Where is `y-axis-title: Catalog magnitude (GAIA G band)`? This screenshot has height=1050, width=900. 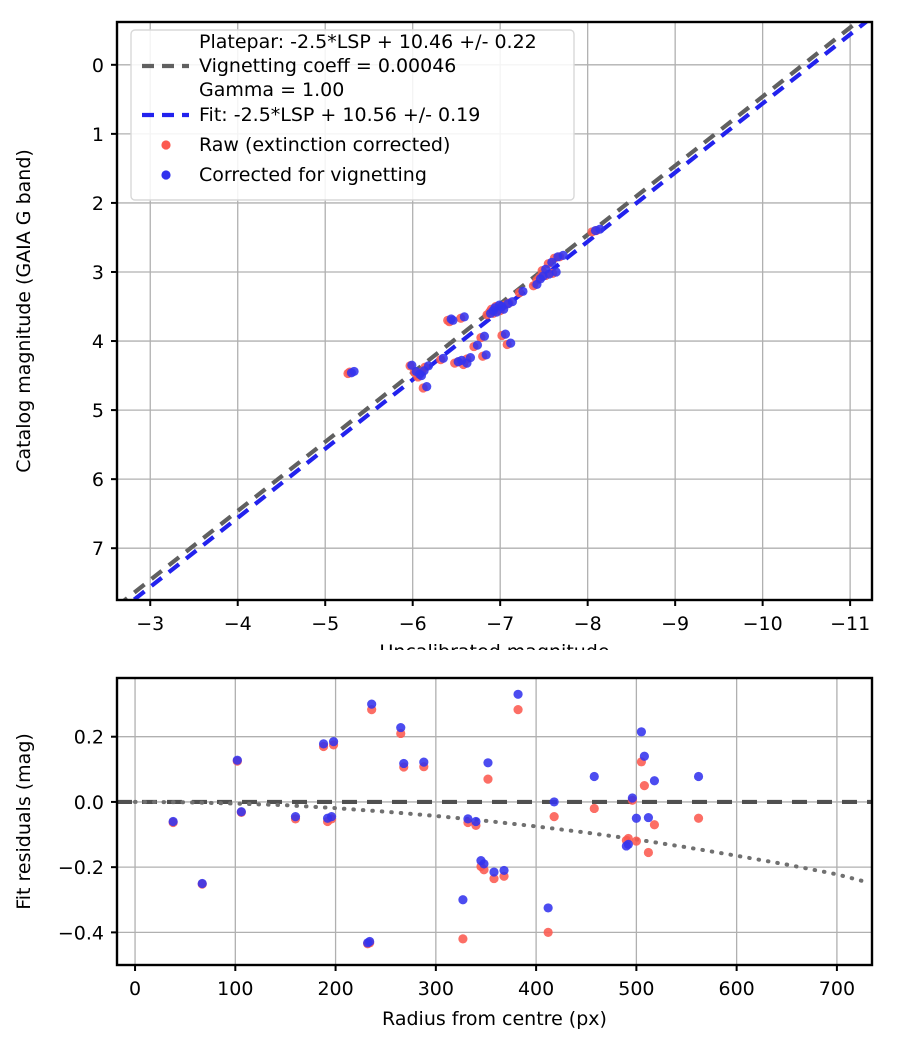
y-axis-title: Catalog magnitude (GAIA G band) is located at coordinates (24, 311).